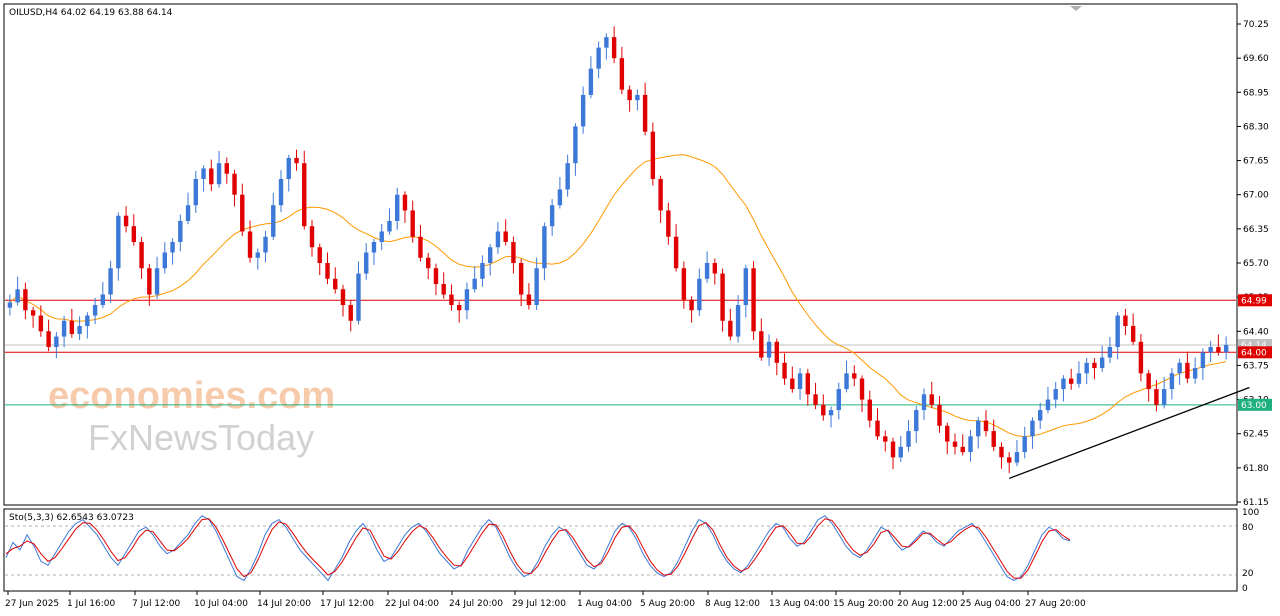  What do you see at coordinates (1256, 162) in the screenshot?
I see `price-tick-label: 67.65` at bounding box center [1256, 162].